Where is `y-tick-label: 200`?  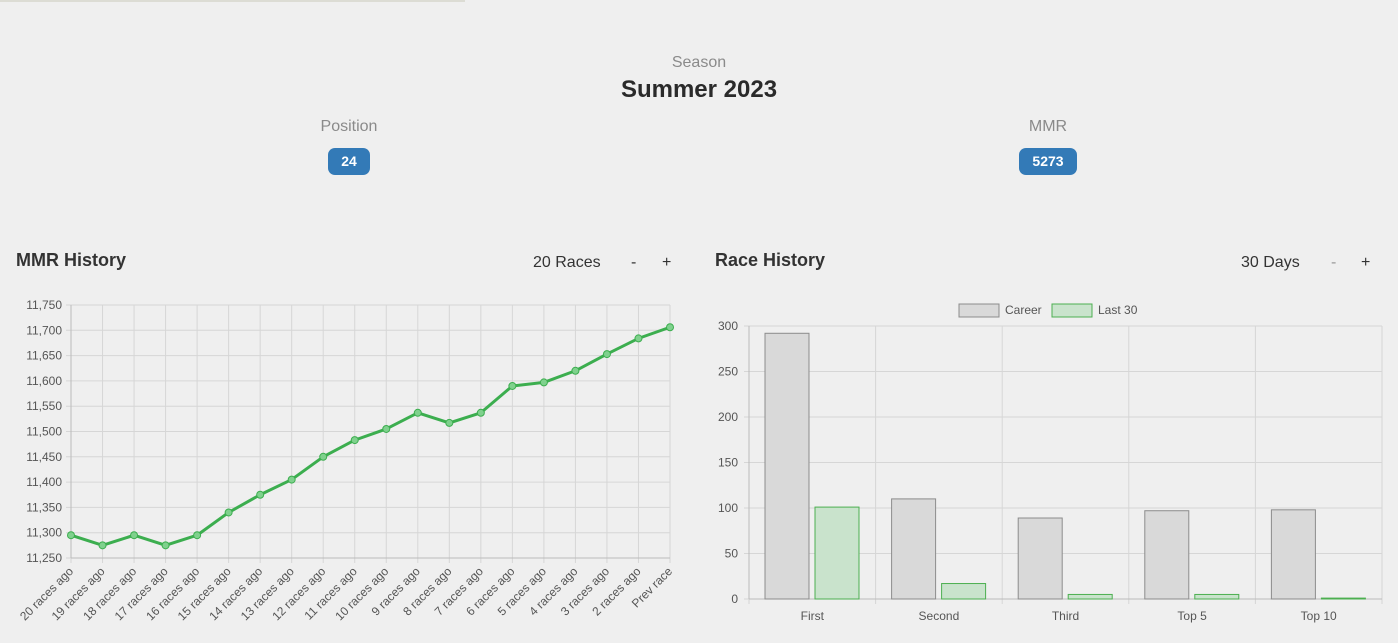 y-tick-label: 200 is located at coordinates (728, 417).